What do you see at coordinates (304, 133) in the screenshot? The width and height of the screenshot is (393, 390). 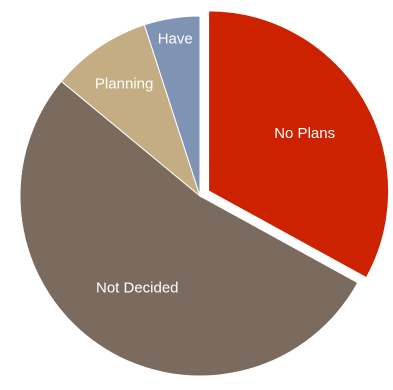 I see `pie-label-no-plans: No Plans` at bounding box center [304, 133].